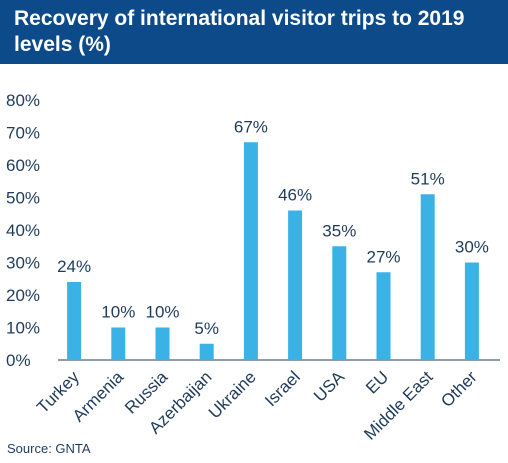 This screenshot has height=463, width=508. I want to click on y-tick-label: 0%, so click(18, 360).